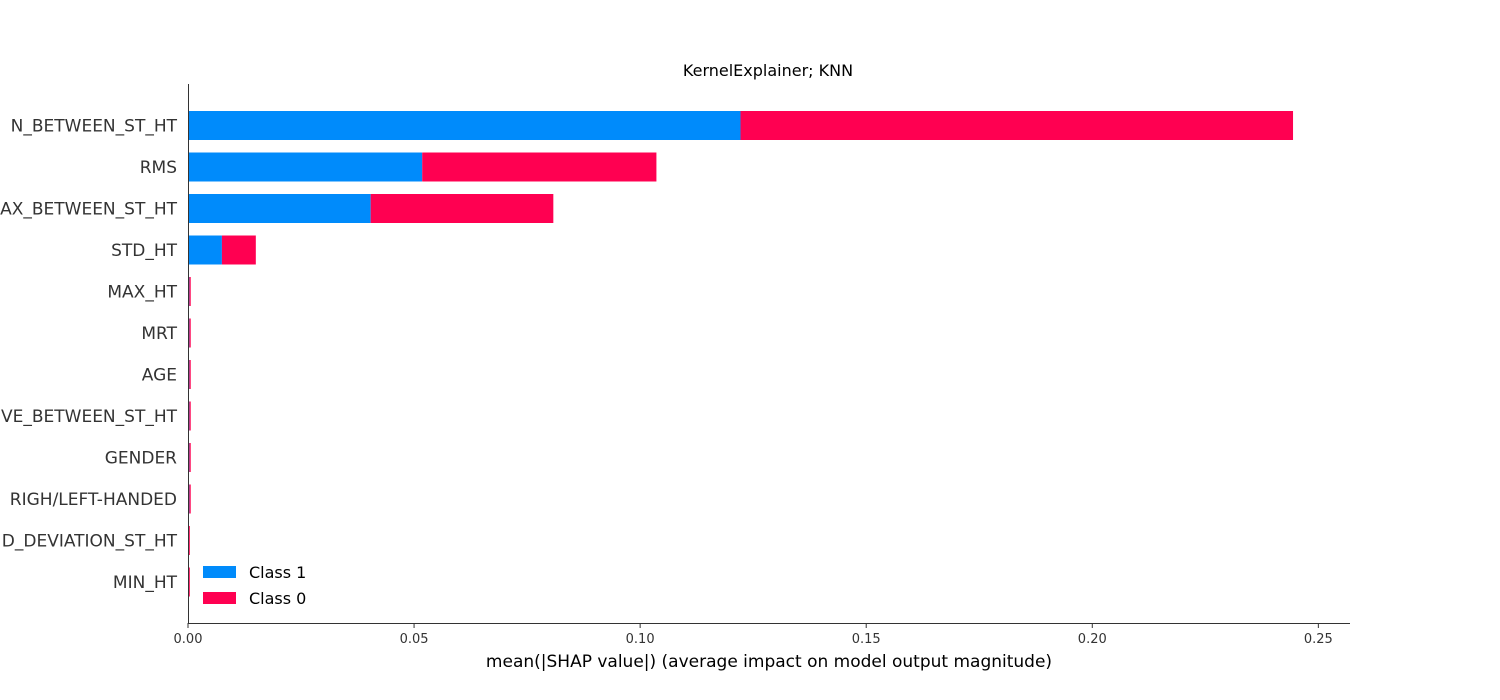 The width and height of the screenshot is (1500, 700). Describe the element at coordinates (753, 635) in the screenshot. I see `x-ticks: 0.00 0.05 0.10 0.15 0.20 0.25` at that location.